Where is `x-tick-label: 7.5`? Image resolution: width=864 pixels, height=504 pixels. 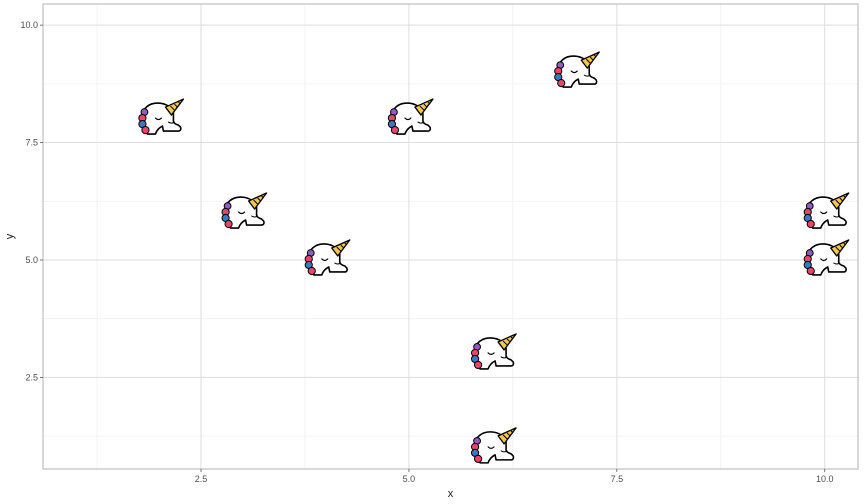
x-tick-label: 7.5 is located at coordinates (617, 479).